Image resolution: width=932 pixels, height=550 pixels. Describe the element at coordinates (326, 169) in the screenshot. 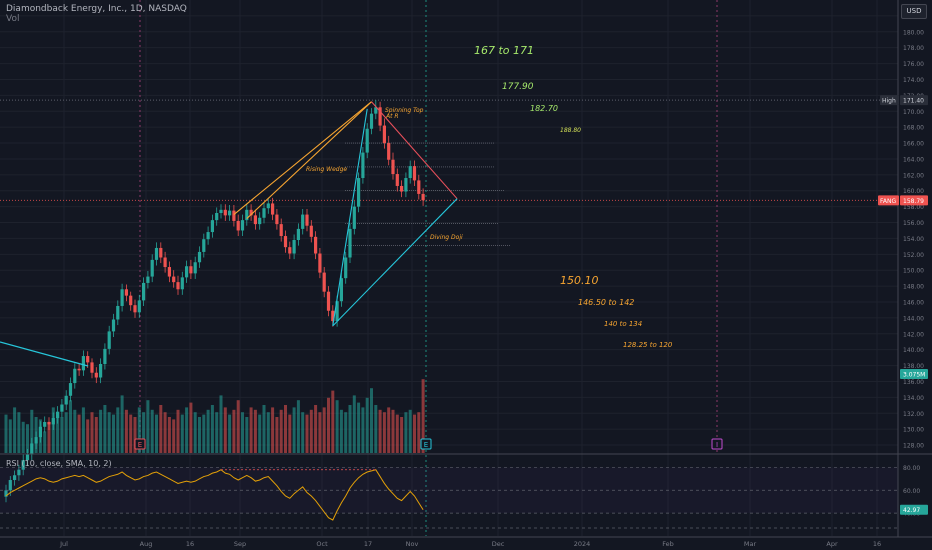

I see `pattern-label: Rising Wedge` at that location.